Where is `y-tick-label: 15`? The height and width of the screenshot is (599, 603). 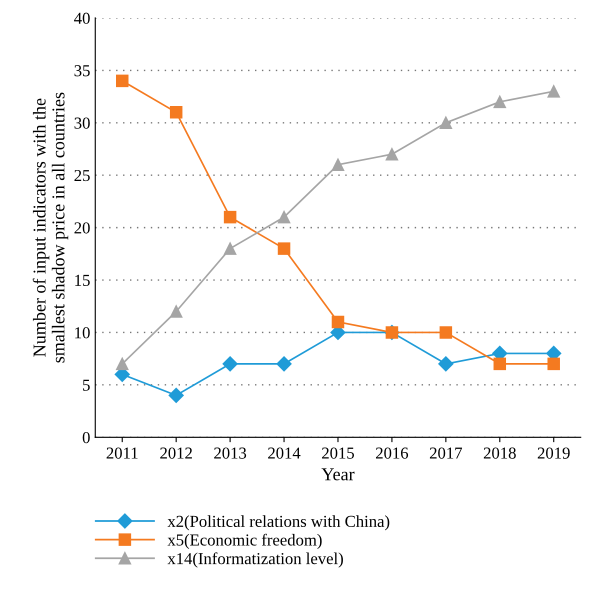
y-tick-label: 15 is located at coordinates (82, 280).